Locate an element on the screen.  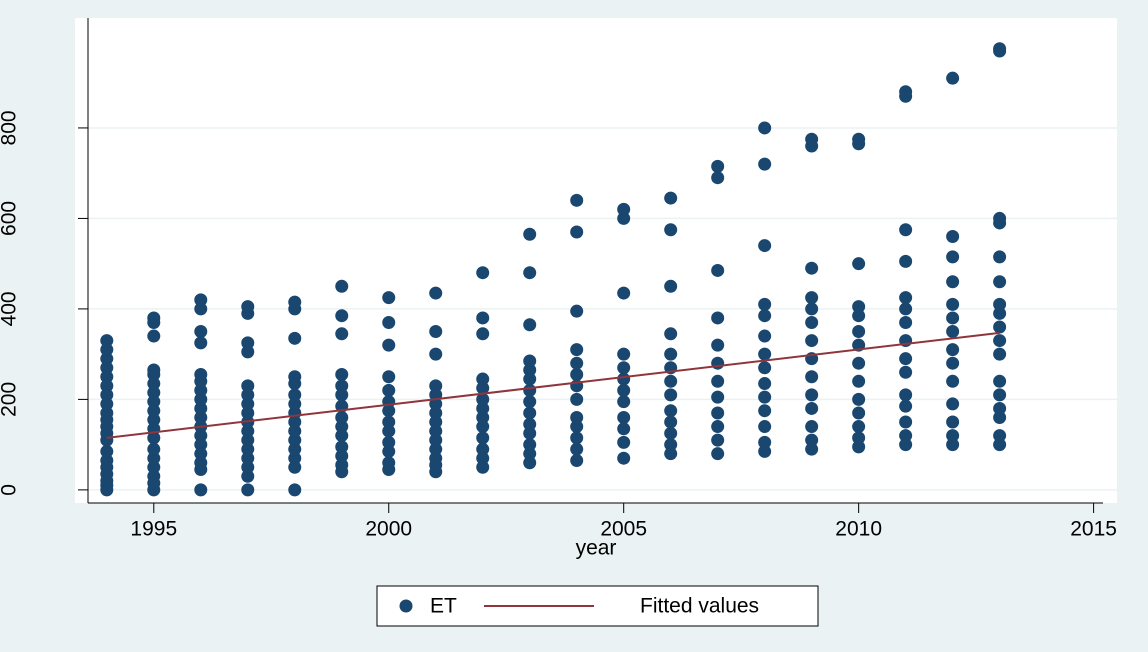
x-tick-label: 2015 is located at coordinates (1093, 529).